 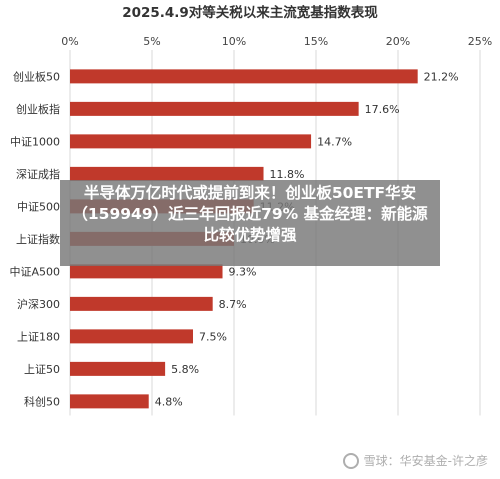 I want to click on watermark: 雪球：华安基金-许之彦, so click(x=415, y=460).